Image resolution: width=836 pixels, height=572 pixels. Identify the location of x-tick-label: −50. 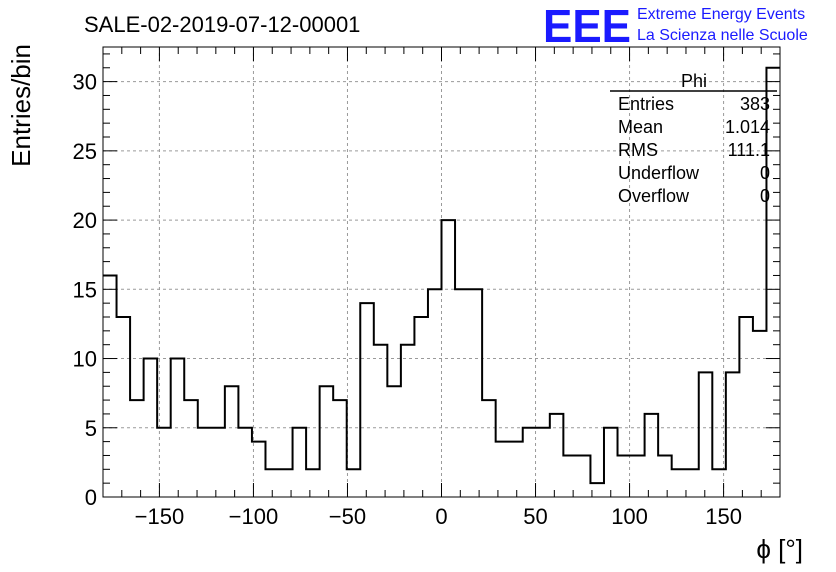
(347, 516).